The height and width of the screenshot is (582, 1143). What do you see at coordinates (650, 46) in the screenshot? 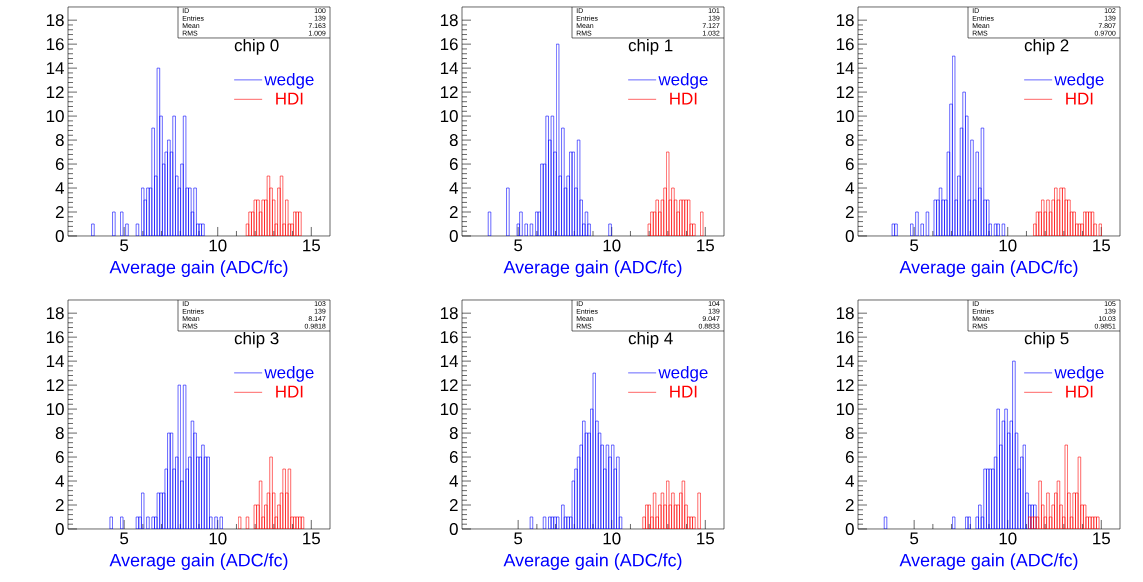
I see `text: chip 1` at bounding box center [650, 46].